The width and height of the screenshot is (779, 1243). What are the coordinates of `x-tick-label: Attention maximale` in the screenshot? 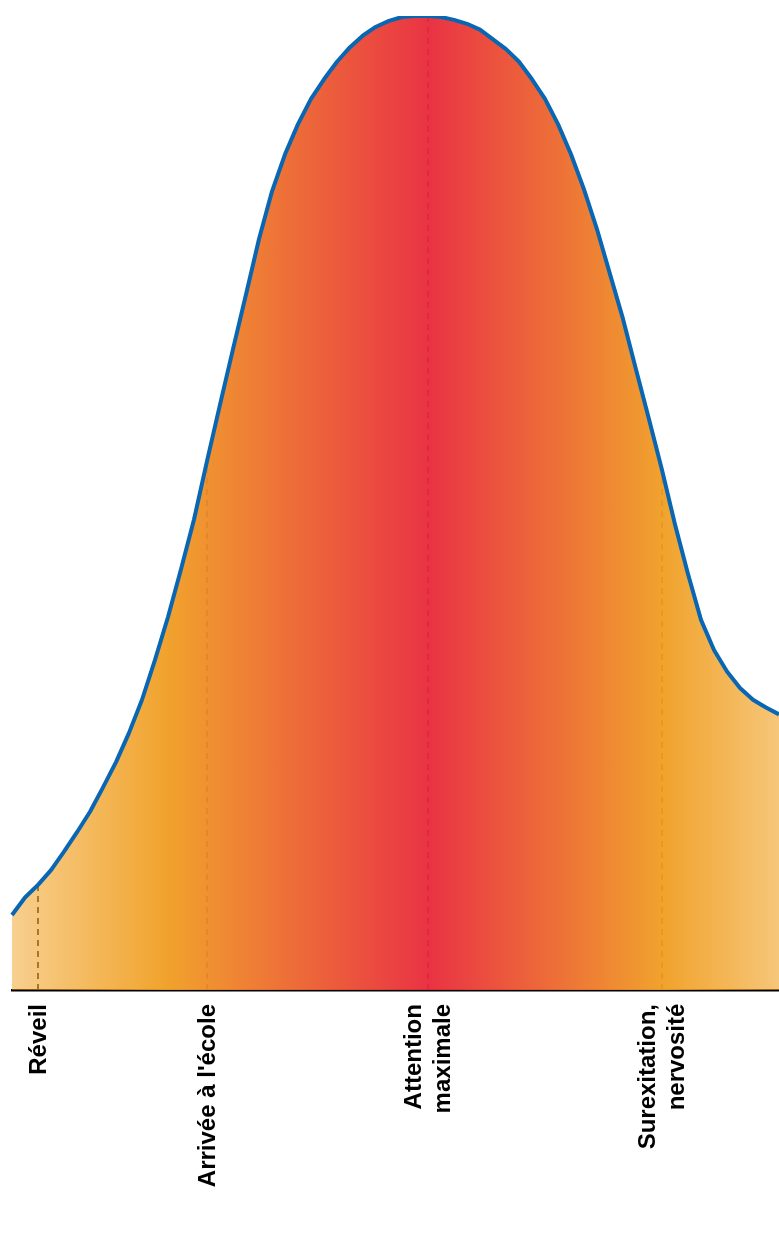 It's located at (427, 1059).